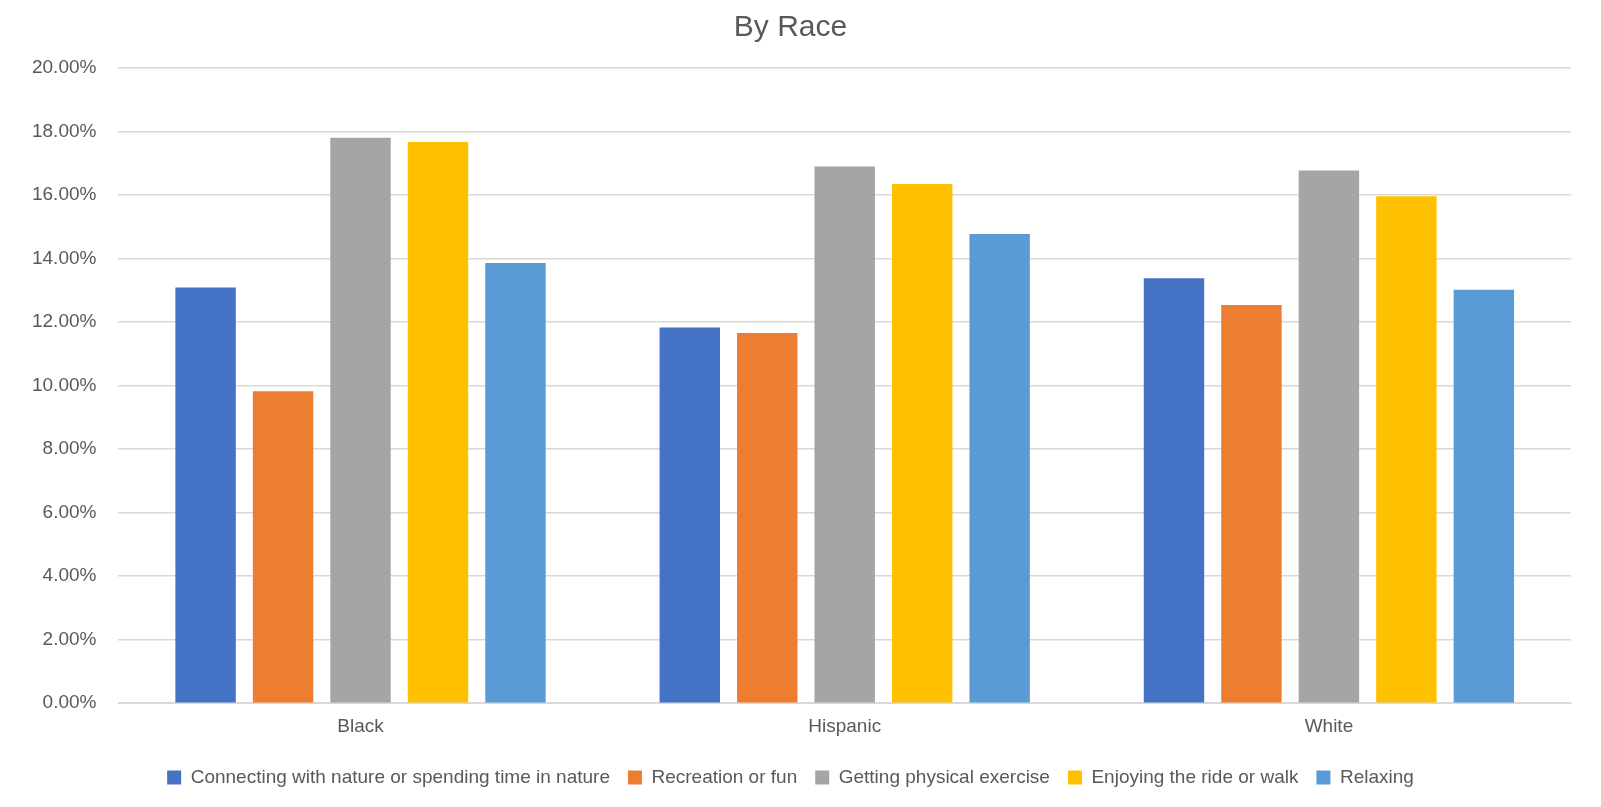 The image size is (1601, 807). What do you see at coordinates (64, 321) in the screenshot?
I see `y-tick-label: 12.00%` at bounding box center [64, 321].